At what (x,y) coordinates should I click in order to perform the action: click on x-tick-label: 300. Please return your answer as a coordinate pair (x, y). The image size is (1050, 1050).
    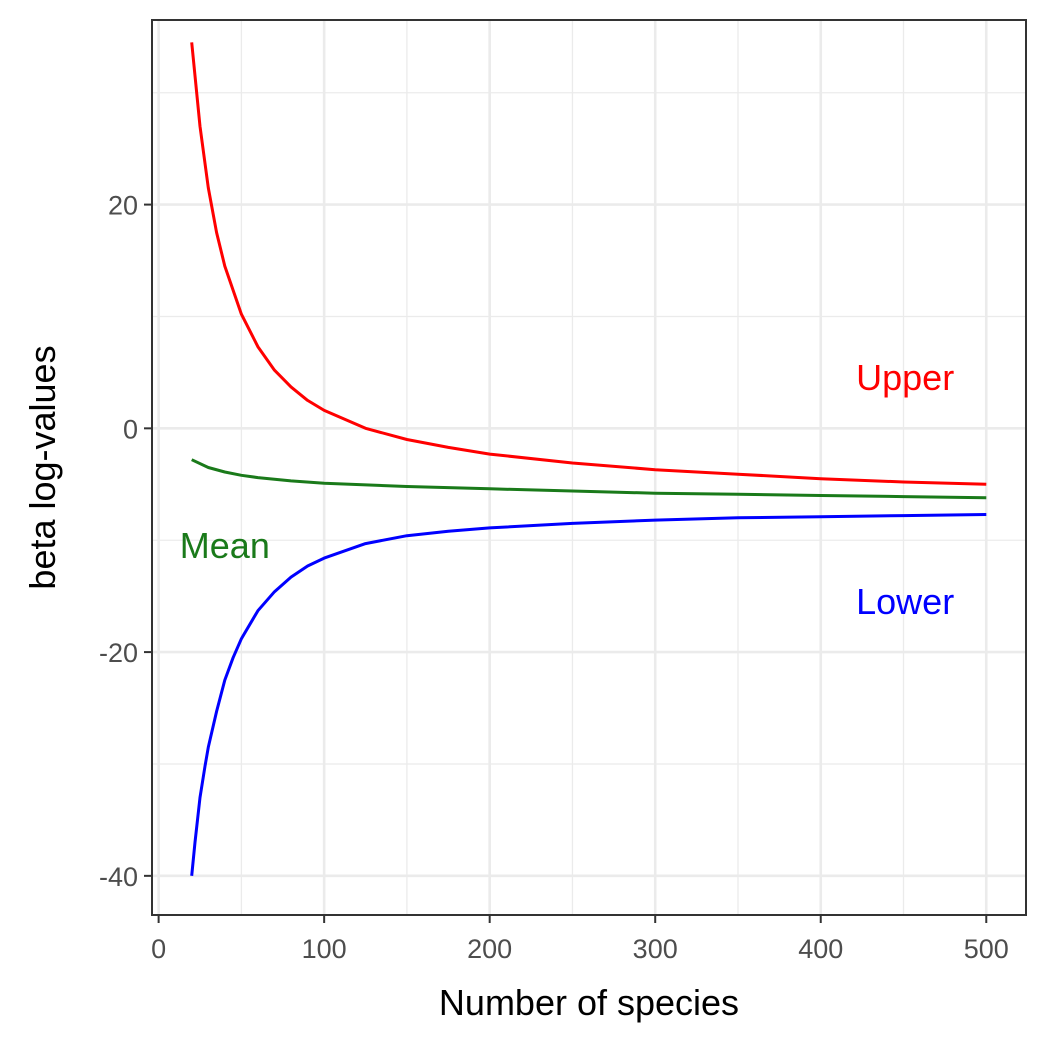
    Looking at the image, I should click on (655, 949).